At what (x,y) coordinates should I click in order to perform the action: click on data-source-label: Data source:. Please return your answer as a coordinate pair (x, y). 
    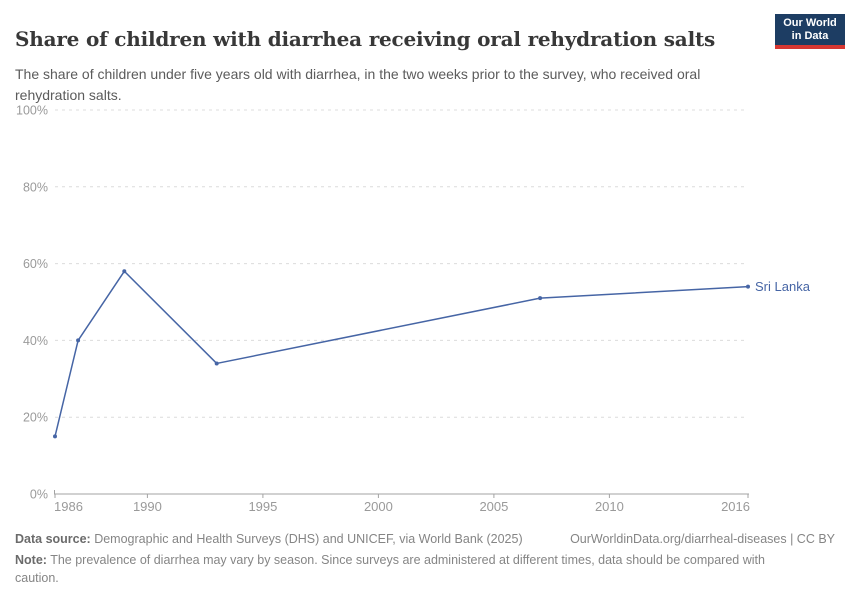
    Looking at the image, I should click on (53, 539).